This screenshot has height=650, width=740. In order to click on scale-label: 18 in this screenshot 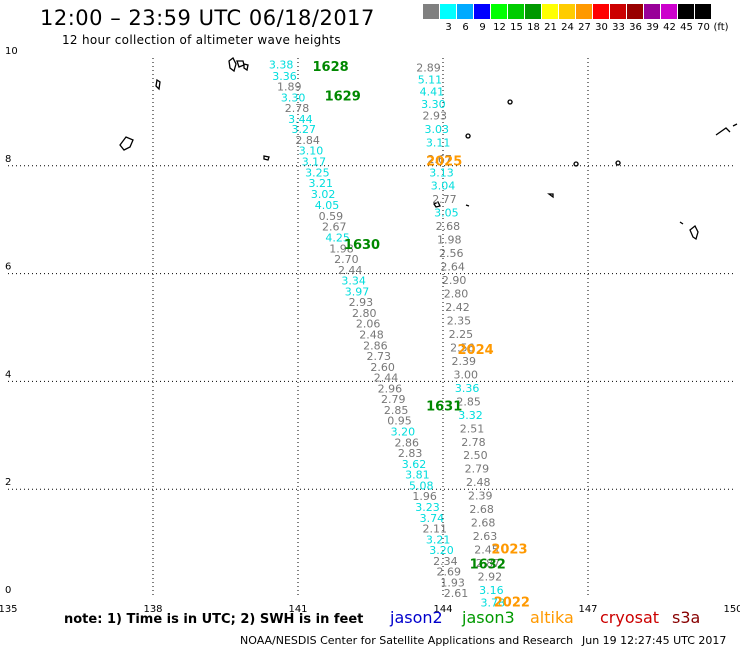, I will do `click(533, 27)`.